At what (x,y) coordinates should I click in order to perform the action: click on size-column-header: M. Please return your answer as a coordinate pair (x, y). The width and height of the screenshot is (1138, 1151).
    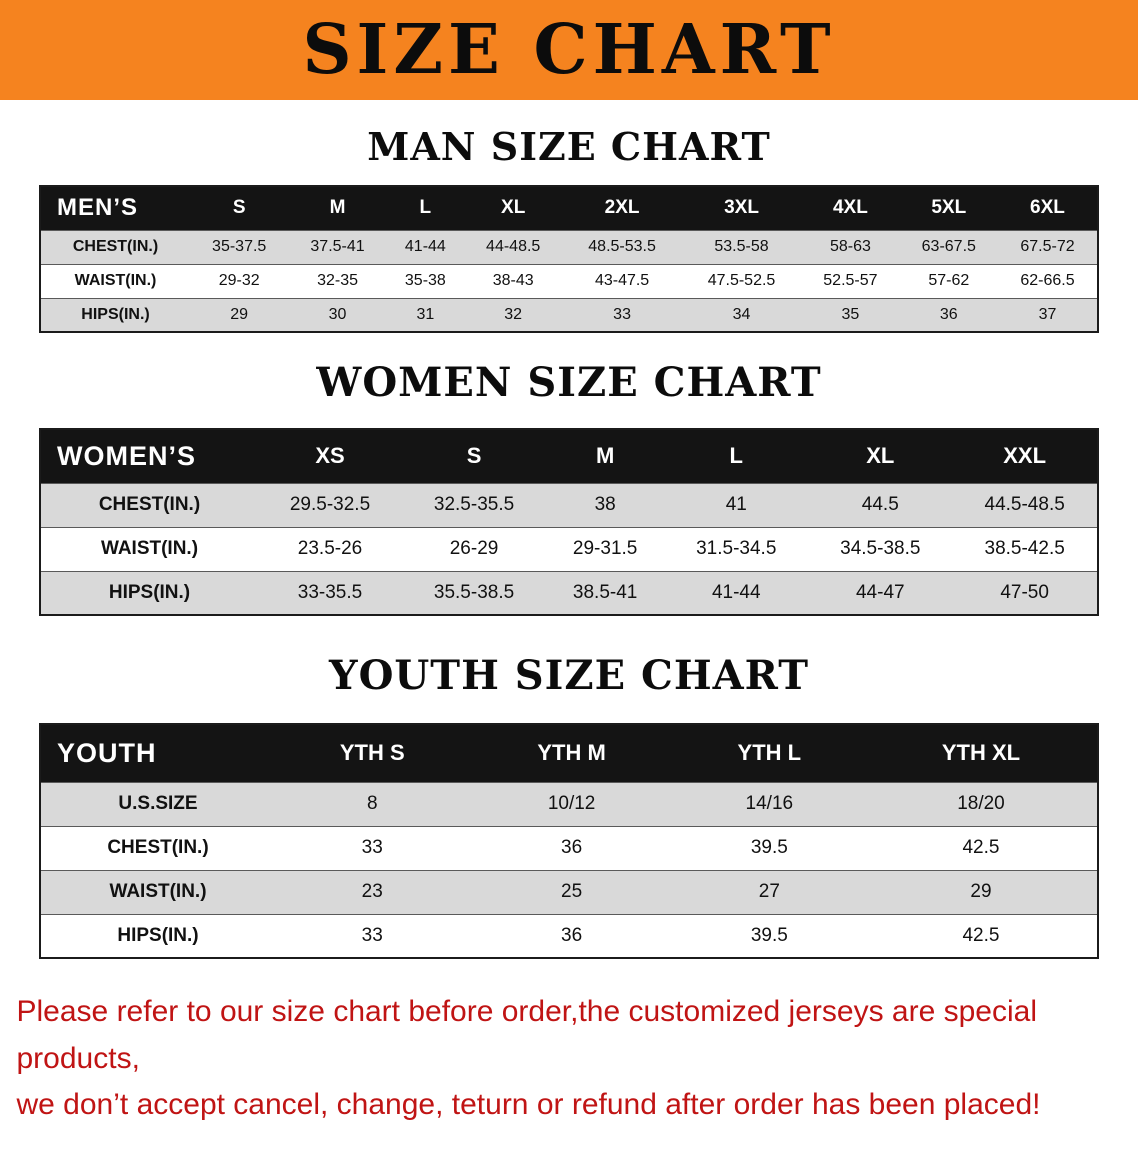
    Looking at the image, I should click on (337, 208).